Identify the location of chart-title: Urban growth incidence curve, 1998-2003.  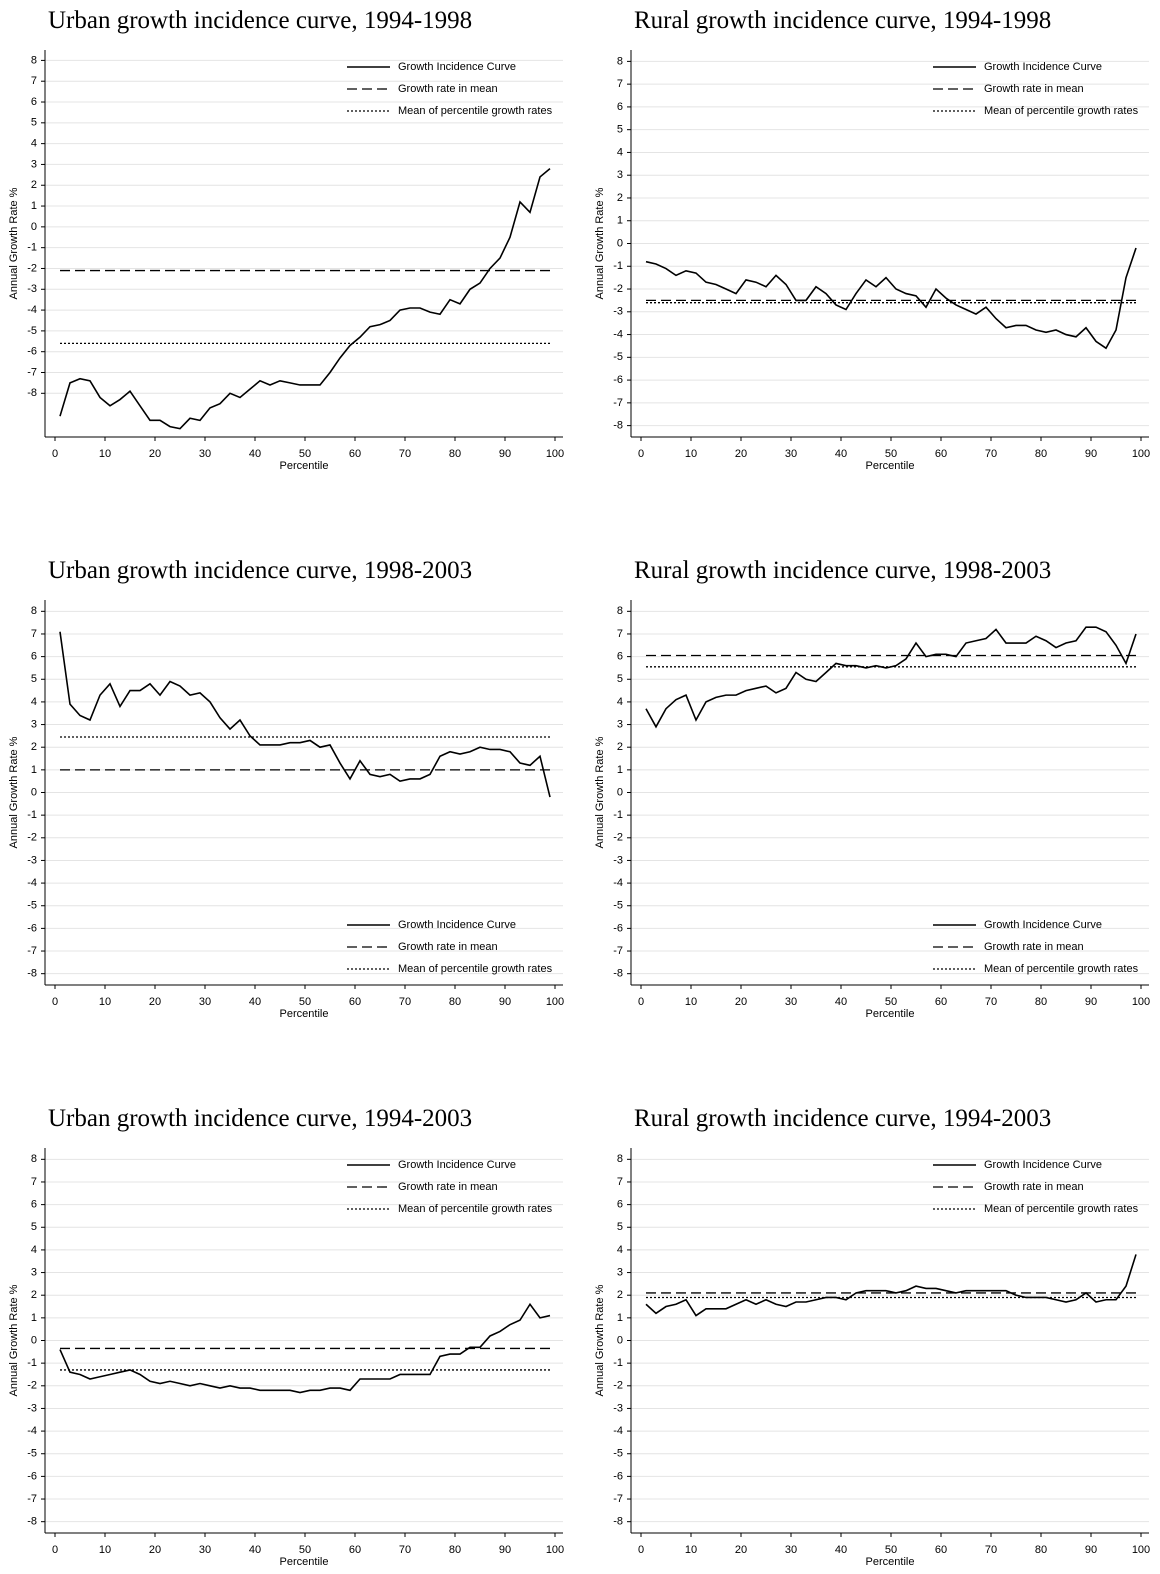
(260, 570).